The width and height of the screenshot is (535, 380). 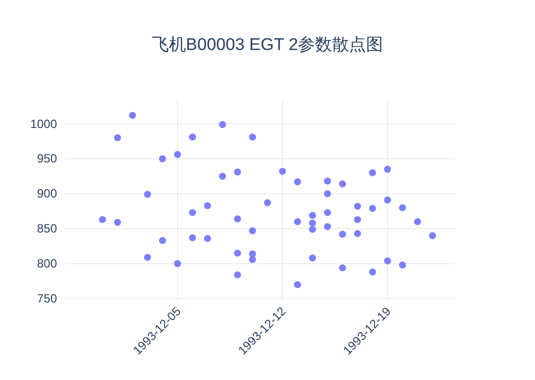 What do you see at coordinates (47, 229) in the screenshot?
I see `y-tick-label: 850` at bounding box center [47, 229].